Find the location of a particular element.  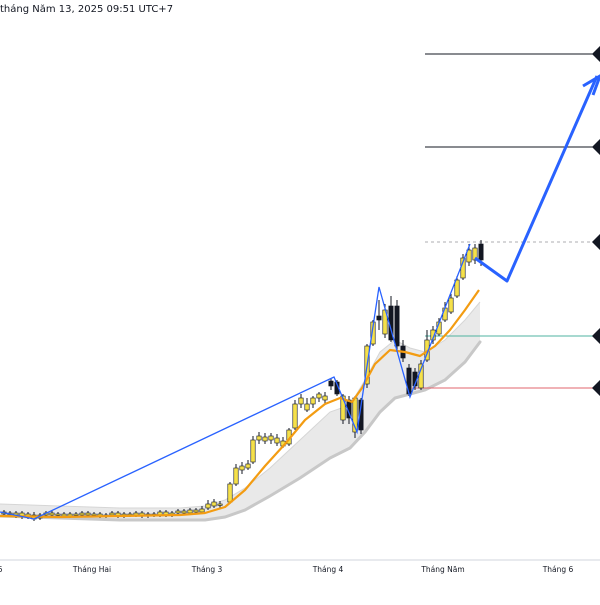

time-axis-label-2: Tháng 3 is located at coordinates (207, 569).